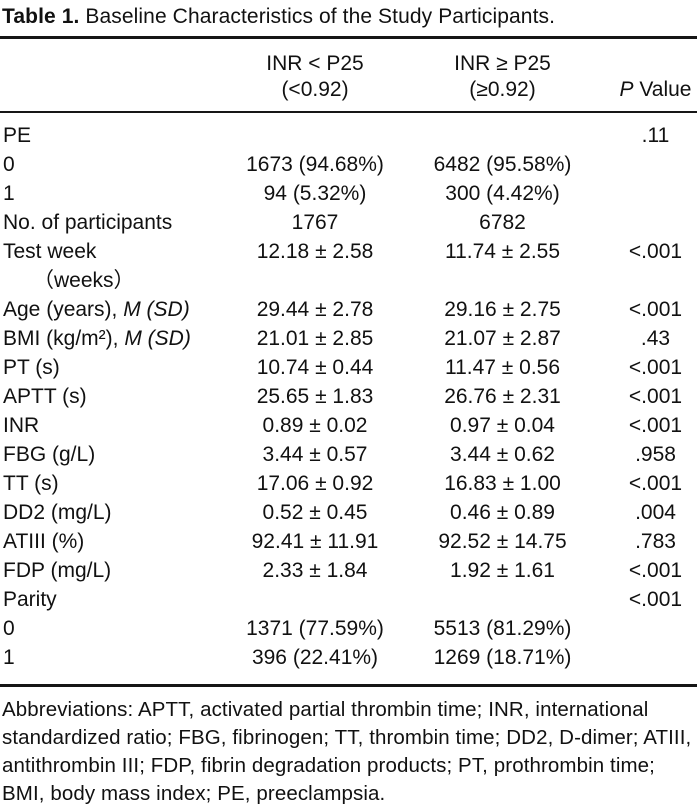 The width and height of the screenshot is (697, 808). Describe the element at coordinates (315, 193) in the screenshot. I see `cell-inr-lt: 94 (5.32%)` at that location.